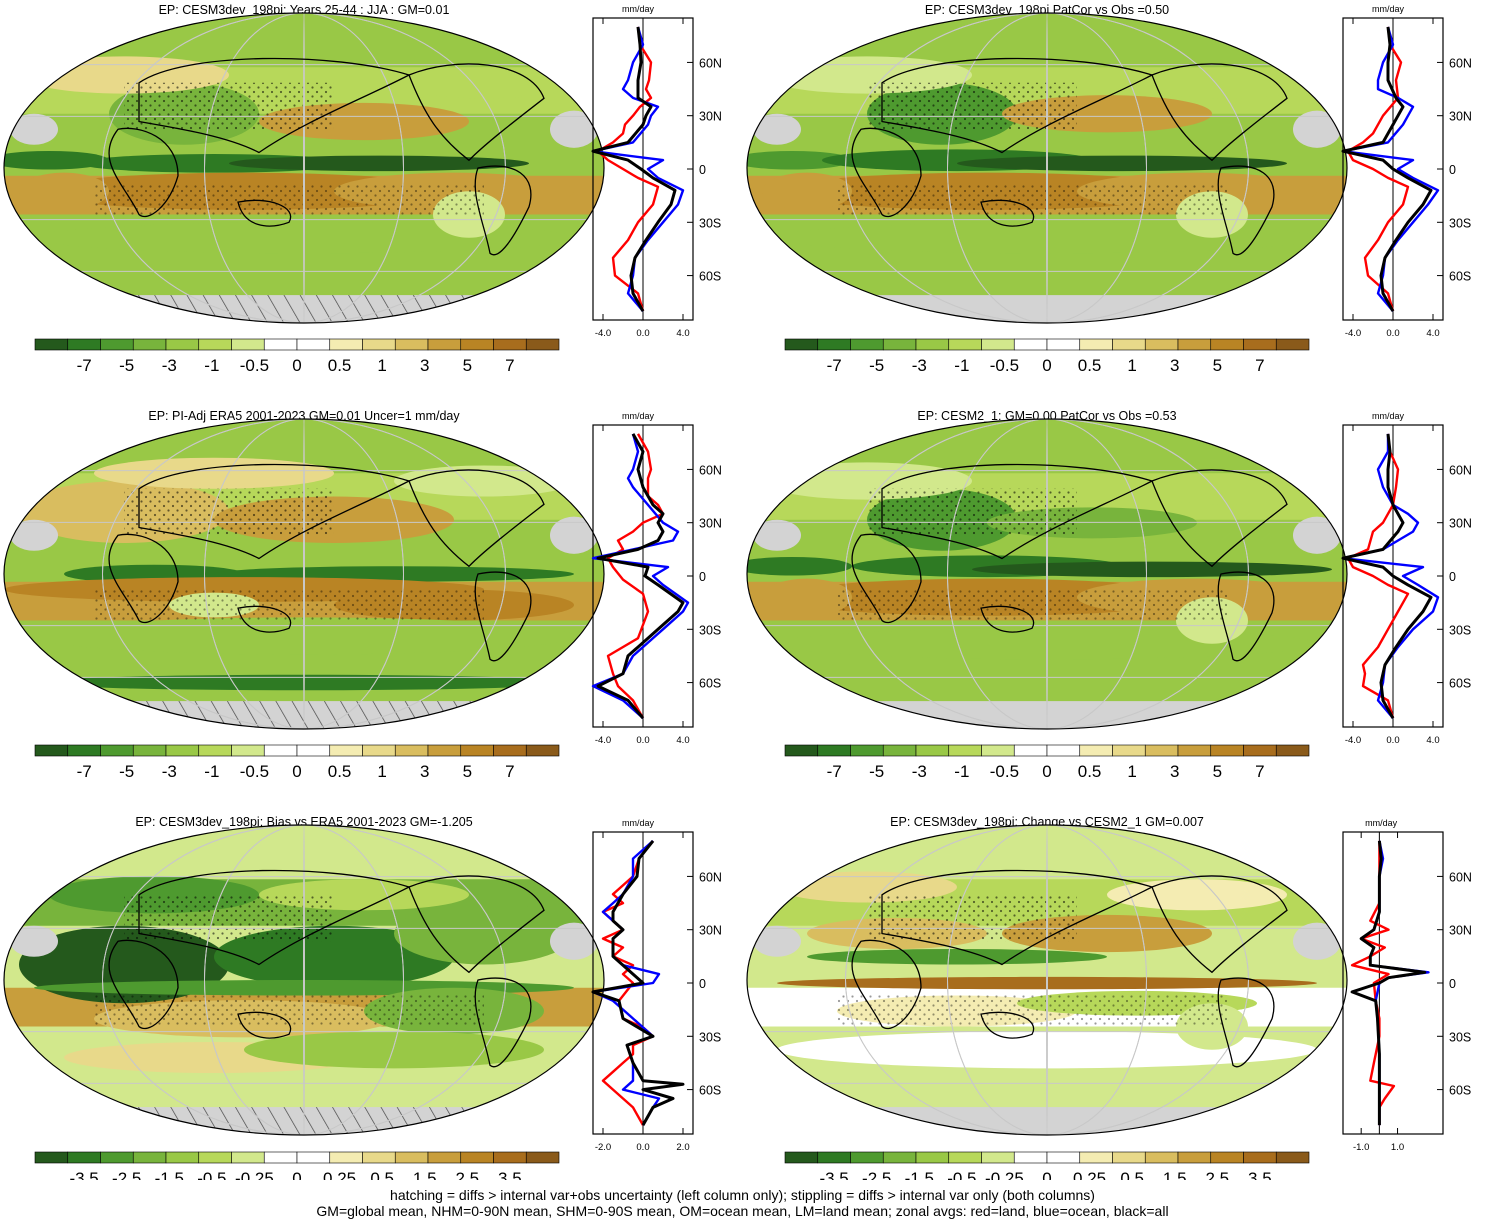 The width and height of the screenshot is (1485, 1221). Describe the element at coordinates (1378, 576) in the screenshot. I see `zonal-line-land` at that location.